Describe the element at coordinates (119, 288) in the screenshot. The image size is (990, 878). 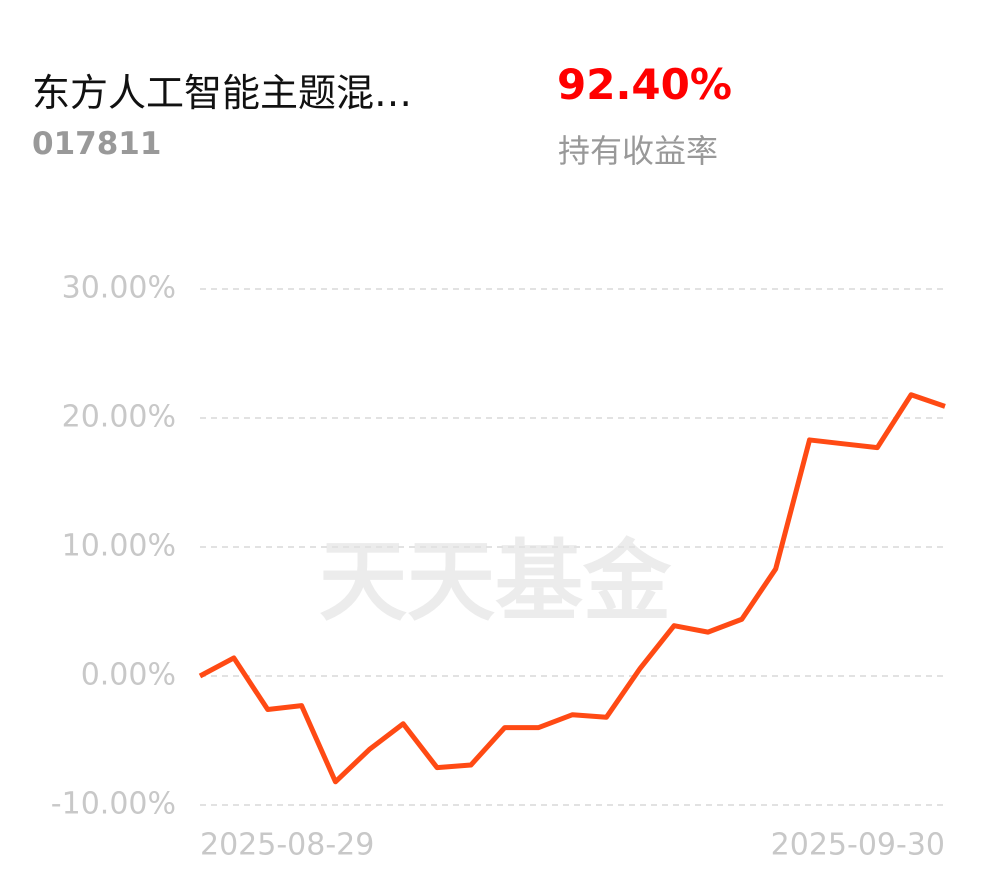
I see `y-tick-label: 30.00%` at that location.